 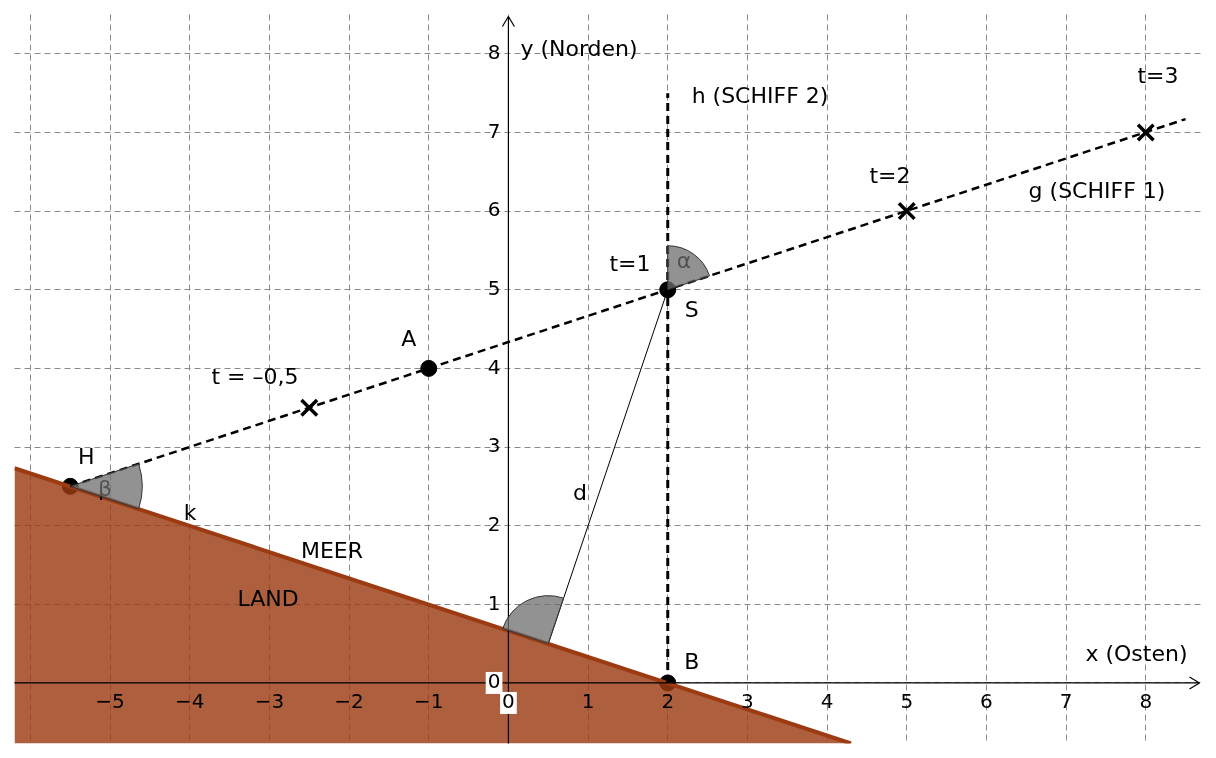 I want to click on y-tick-label: 2, so click(x=494, y=523).